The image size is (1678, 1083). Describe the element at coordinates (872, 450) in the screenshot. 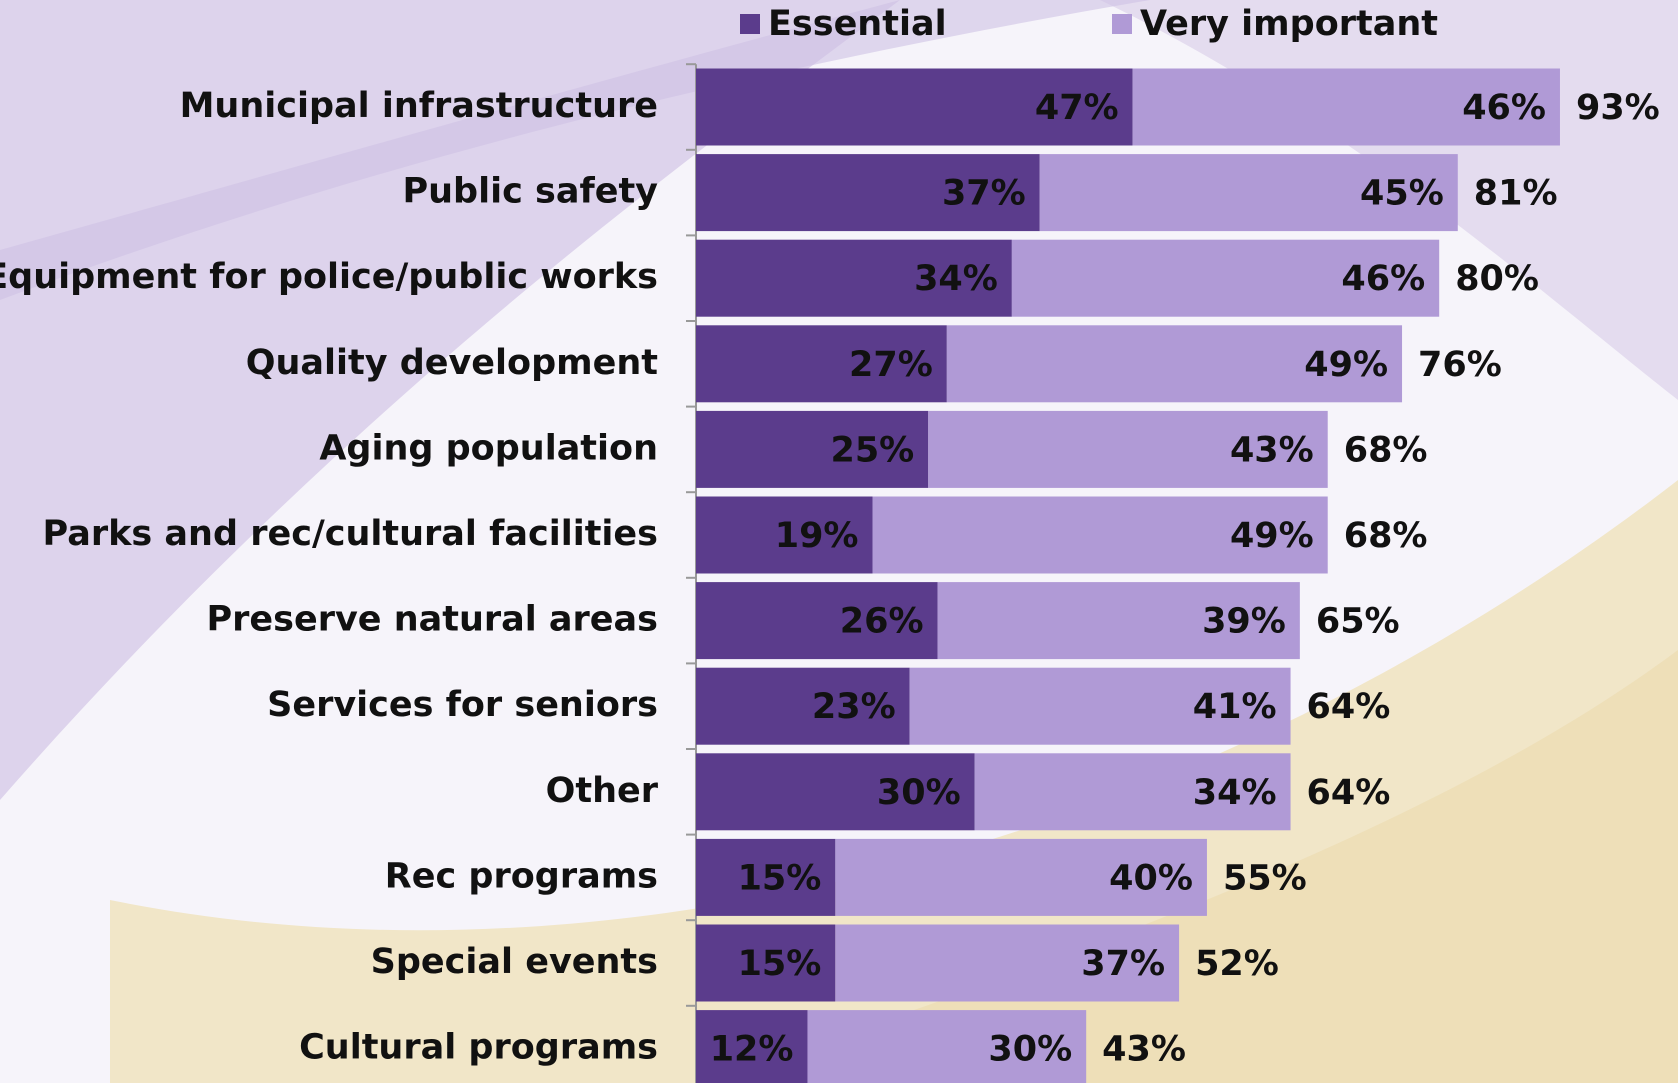

I see `value-label: 25%` at that location.